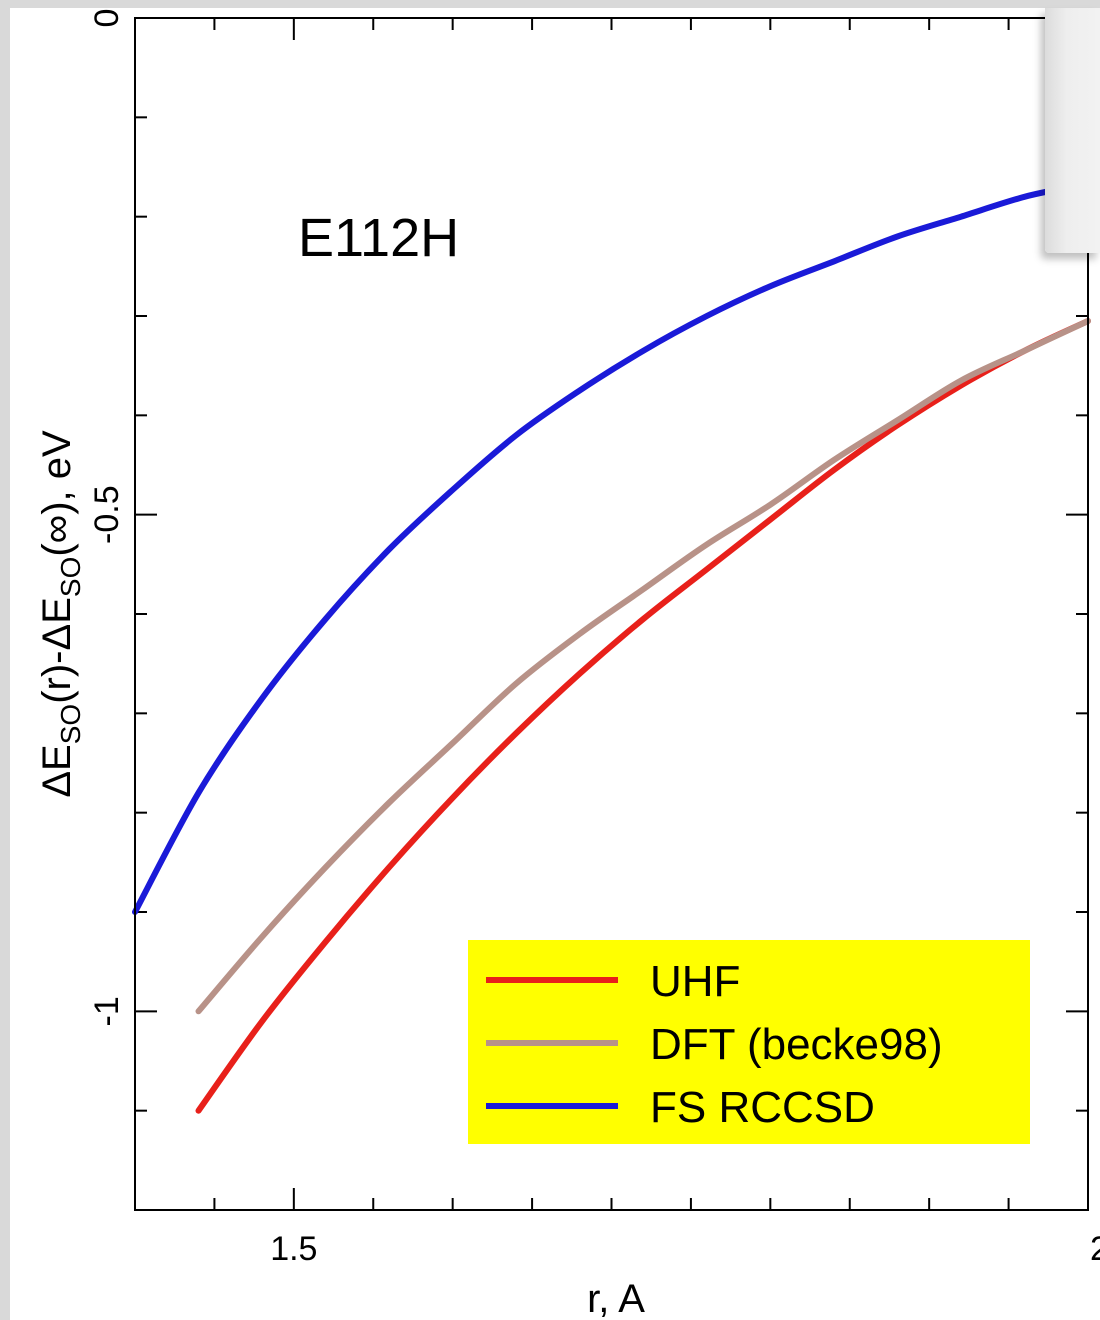 The image size is (1100, 1320). What do you see at coordinates (1095, 1249) in the screenshot?
I see `x-tick-label: 2` at bounding box center [1095, 1249].